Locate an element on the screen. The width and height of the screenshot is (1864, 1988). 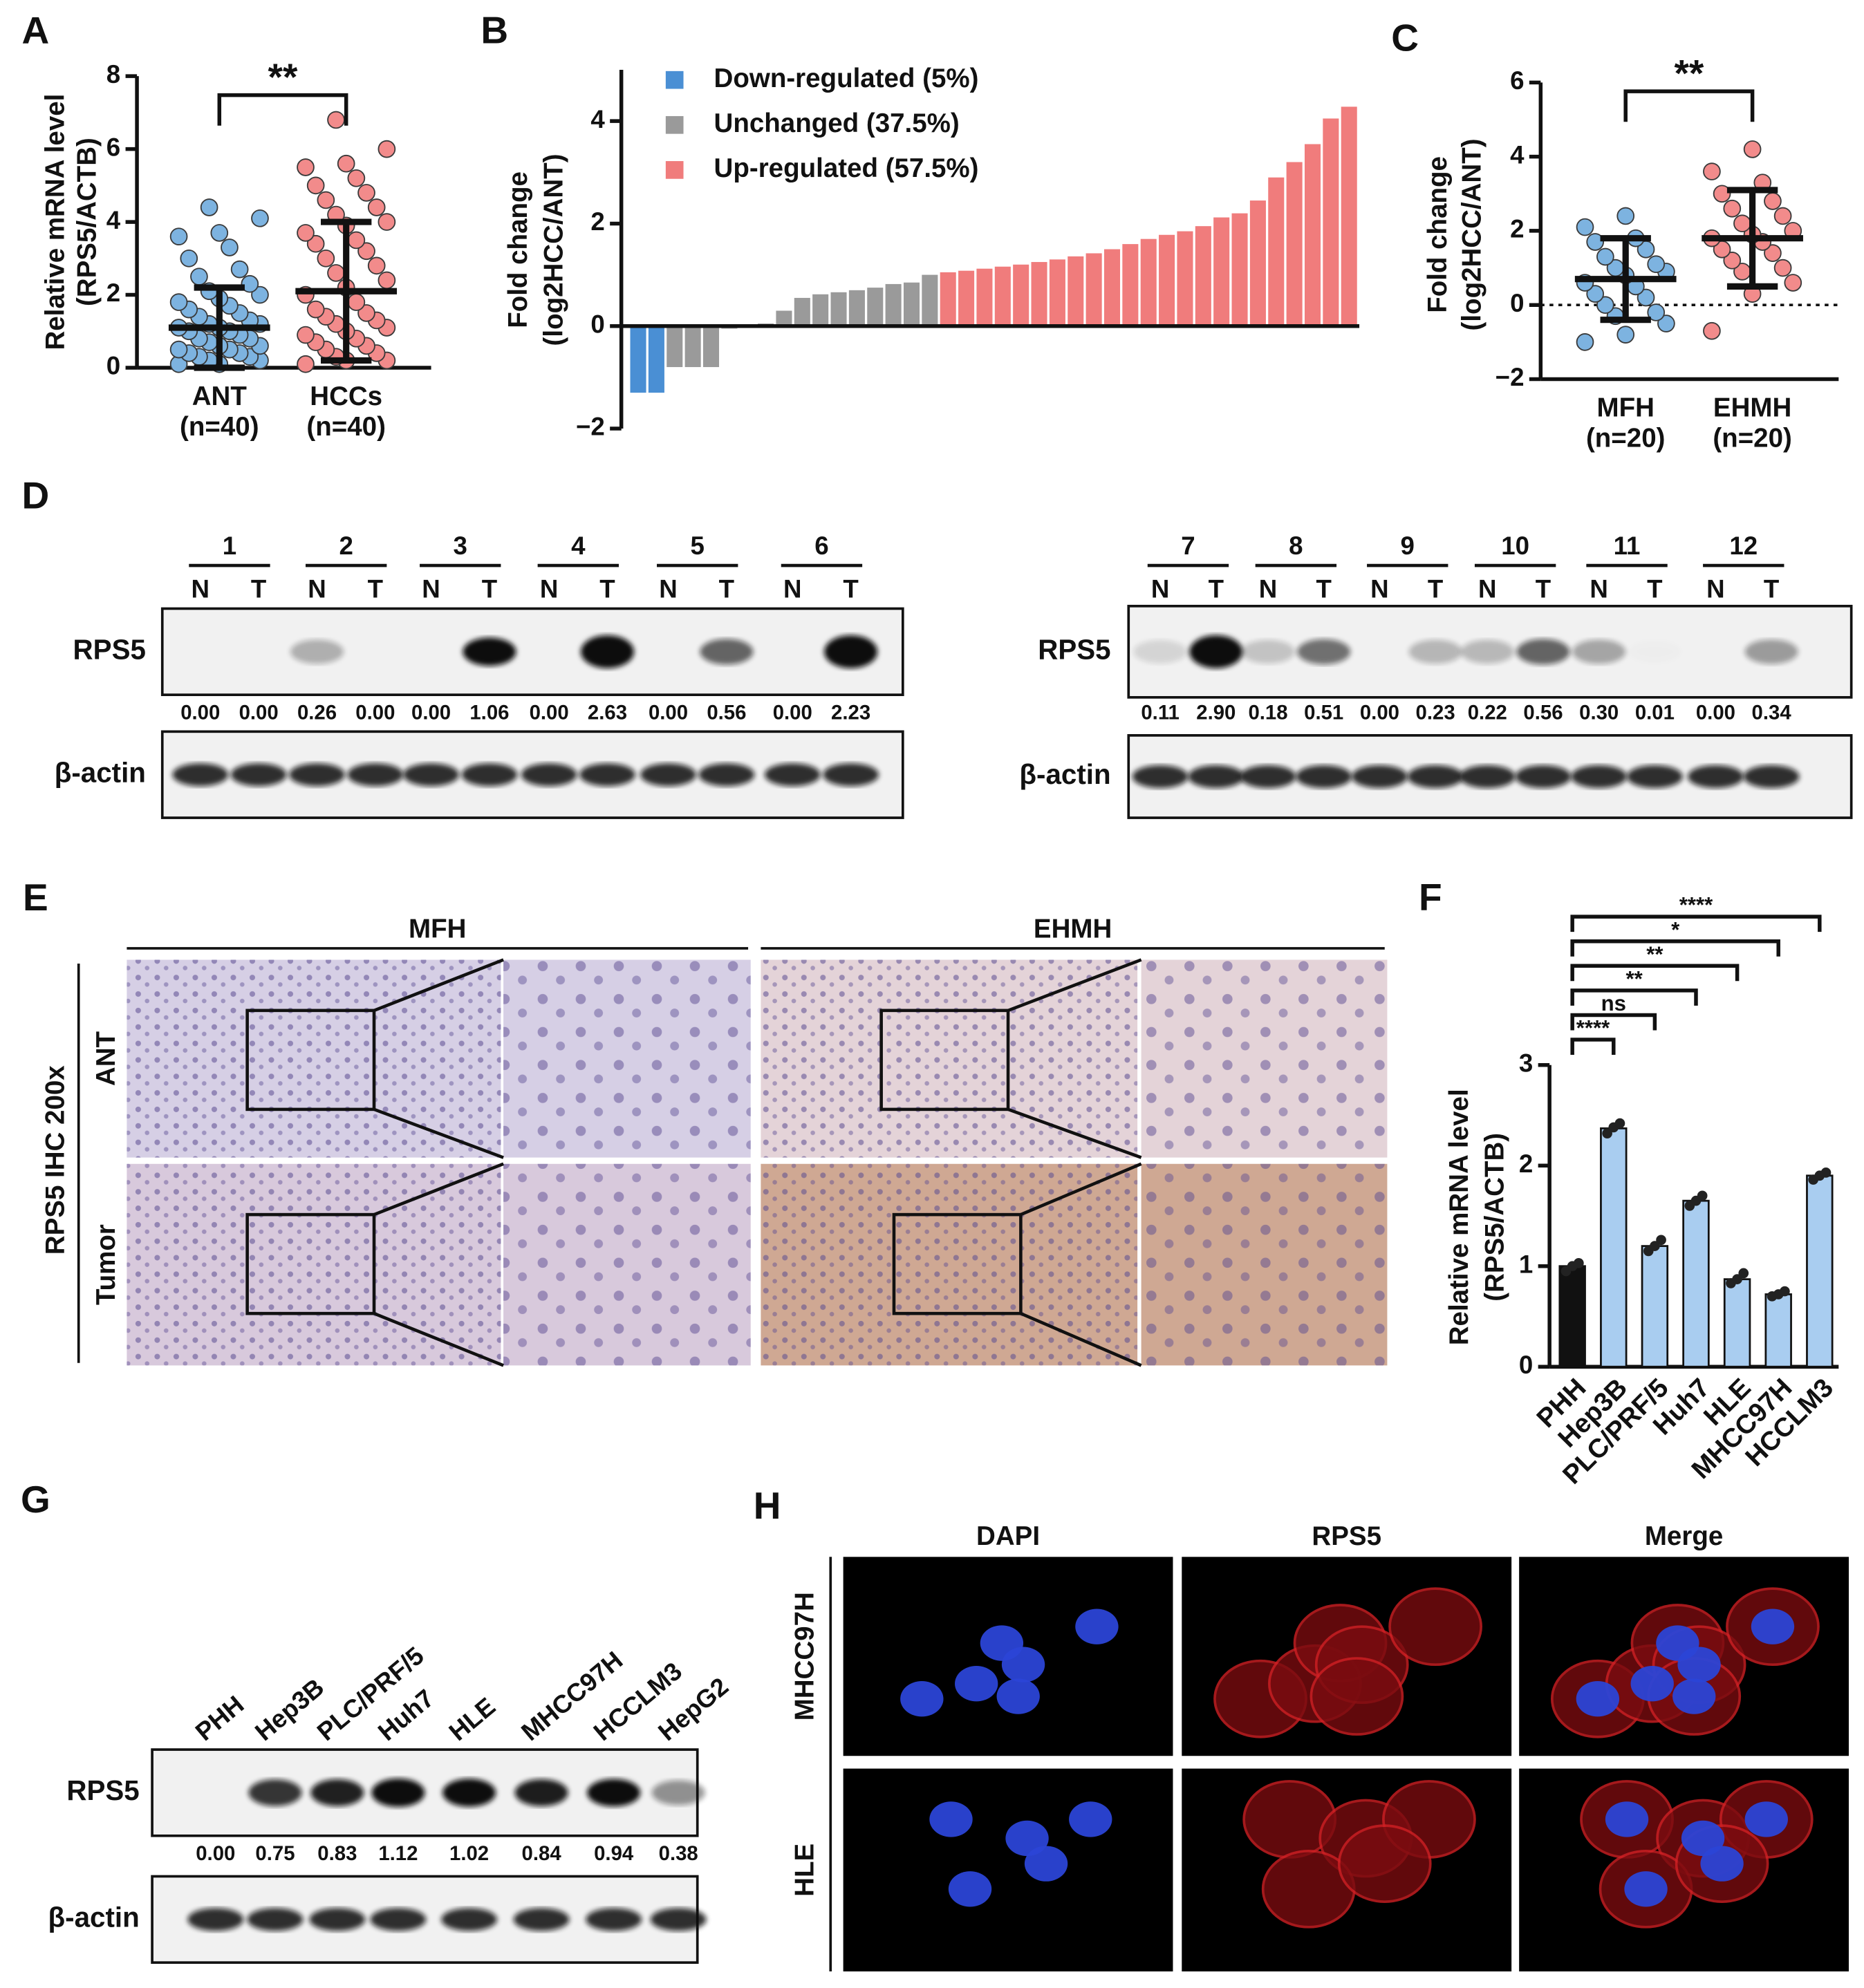
panel-letter: E is located at coordinates (35, 897).